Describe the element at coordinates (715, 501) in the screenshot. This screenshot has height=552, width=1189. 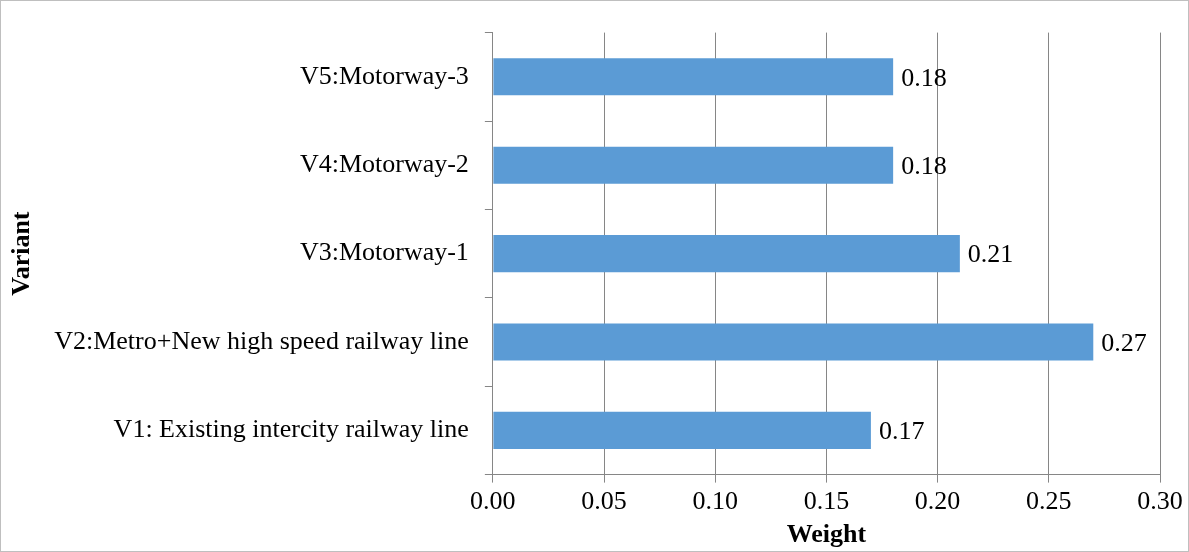
I see `x-tick-label: 0.10` at that location.